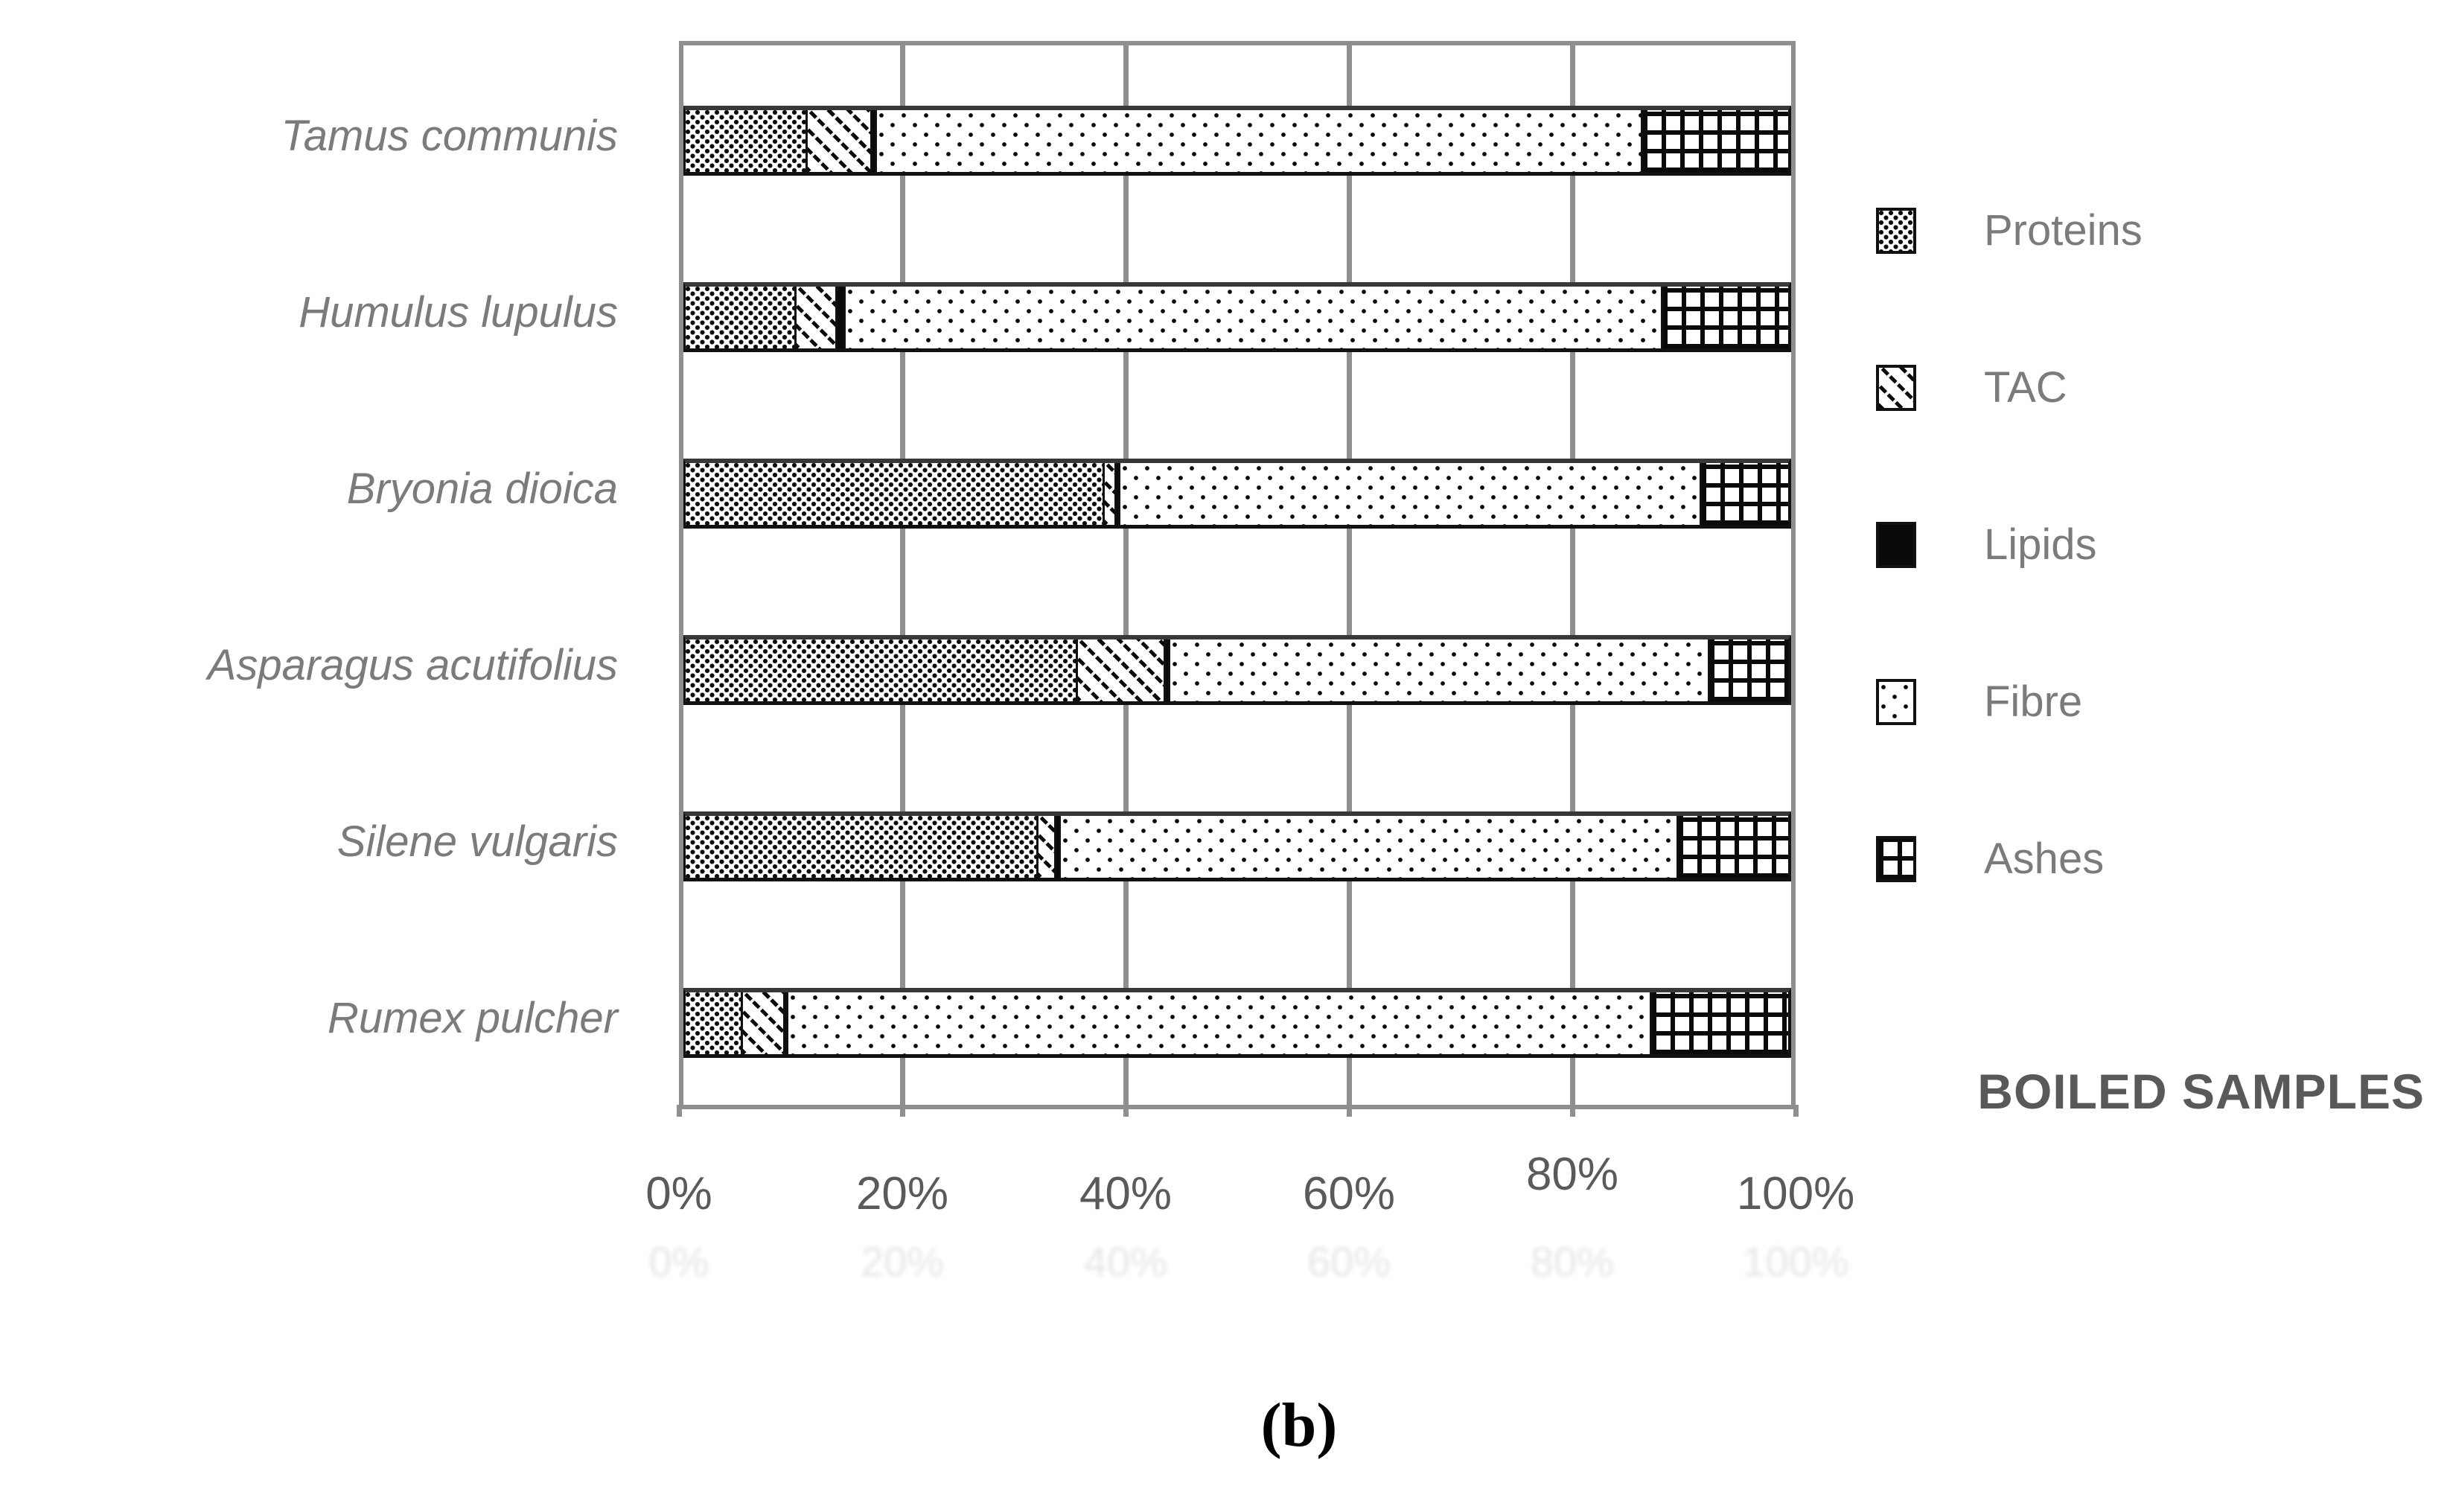 Image resolution: width=2447 pixels, height=1512 pixels. Describe the element at coordinates (412, 665) in the screenshot. I see `category-label-asparagus-acutifolius: Asparagus acutifolius` at that location.